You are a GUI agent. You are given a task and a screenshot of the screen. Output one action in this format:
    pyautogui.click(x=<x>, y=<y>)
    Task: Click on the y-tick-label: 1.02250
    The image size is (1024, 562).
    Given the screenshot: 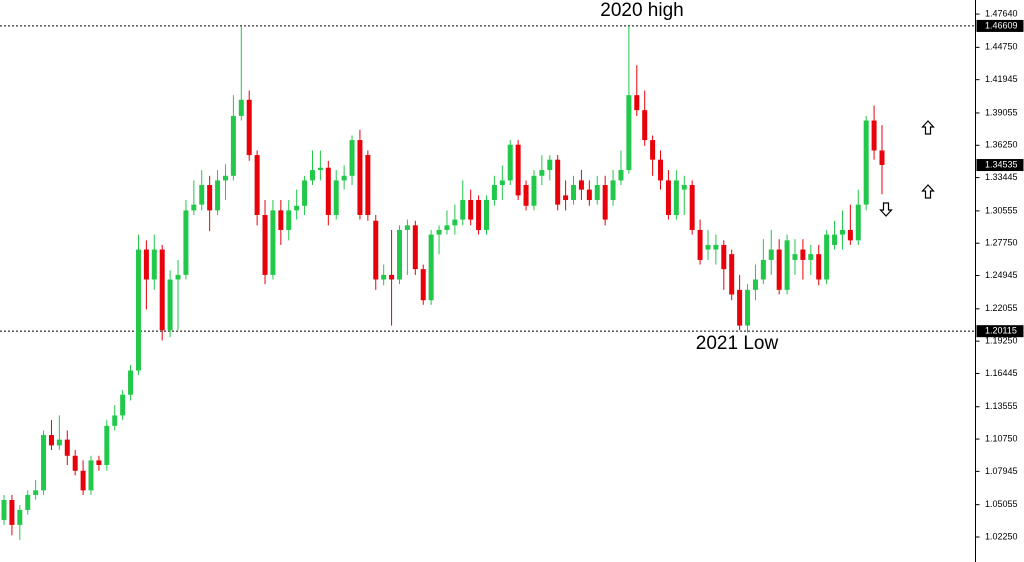 What is the action you would take?
    pyautogui.click(x=1001, y=536)
    